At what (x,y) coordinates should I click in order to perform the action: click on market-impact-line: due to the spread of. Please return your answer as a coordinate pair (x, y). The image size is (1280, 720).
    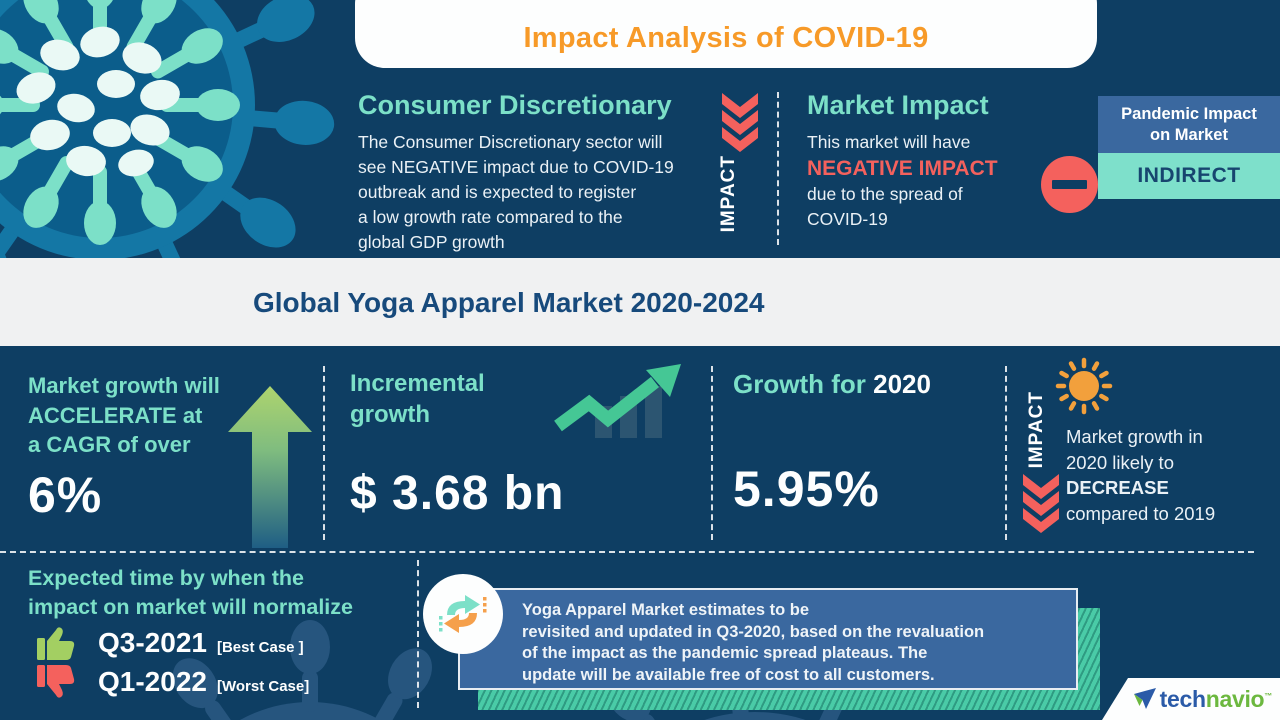
    Looking at the image, I should click on (885, 194).